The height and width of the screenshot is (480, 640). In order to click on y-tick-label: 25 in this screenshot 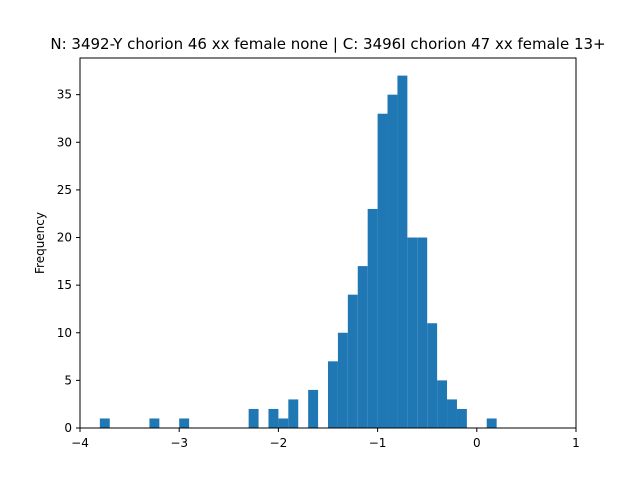, I will do `click(64, 190)`.